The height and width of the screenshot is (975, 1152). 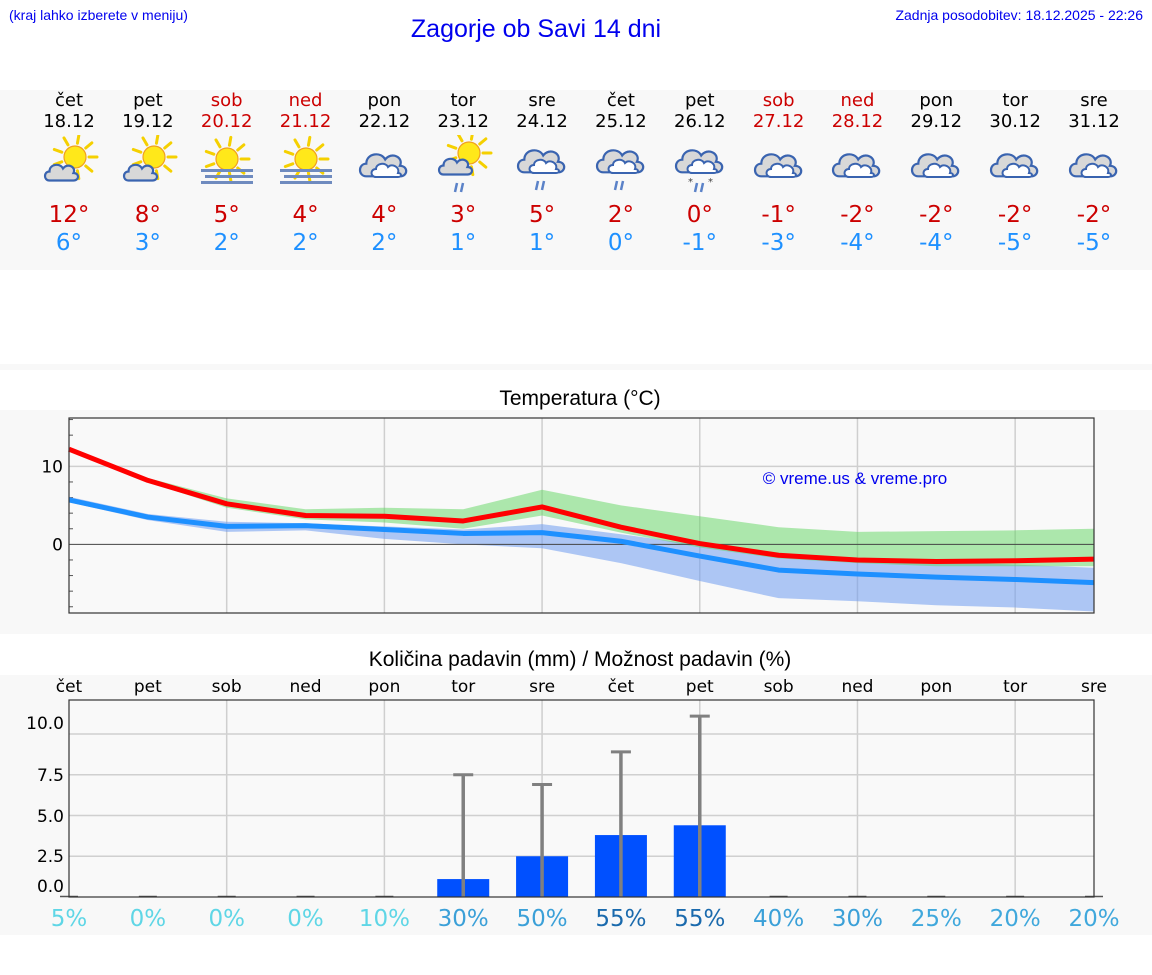 I want to click on day-column: ned 28.12 -2° -4°, so click(x=857, y=173).